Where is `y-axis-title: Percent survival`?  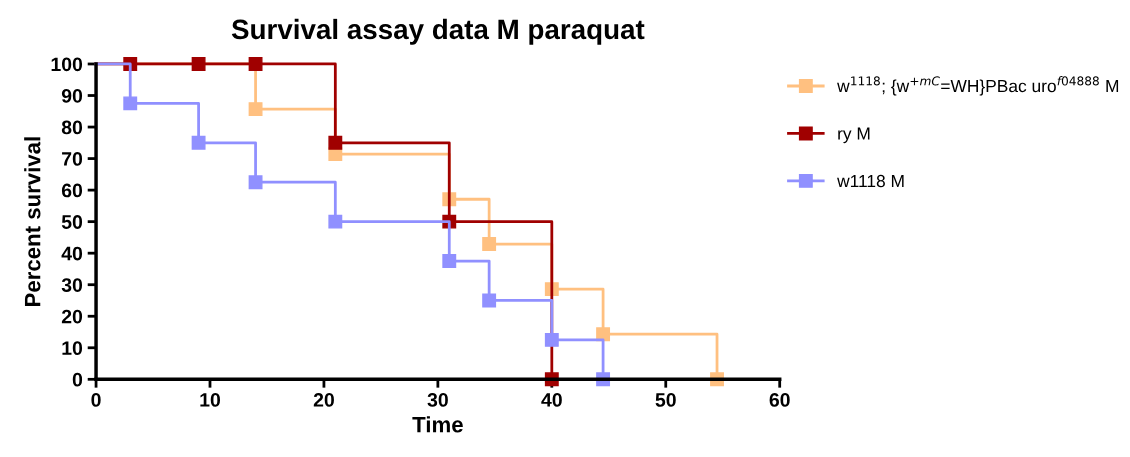
y-axis-title: Percent survival is located at coordinates (32, 221).